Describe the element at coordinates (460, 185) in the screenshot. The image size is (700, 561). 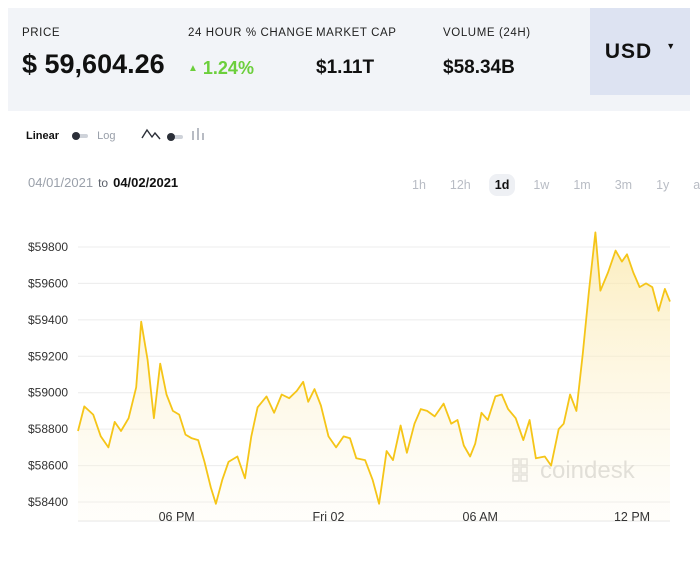
I see `range-button-12h: 12h` at that location.